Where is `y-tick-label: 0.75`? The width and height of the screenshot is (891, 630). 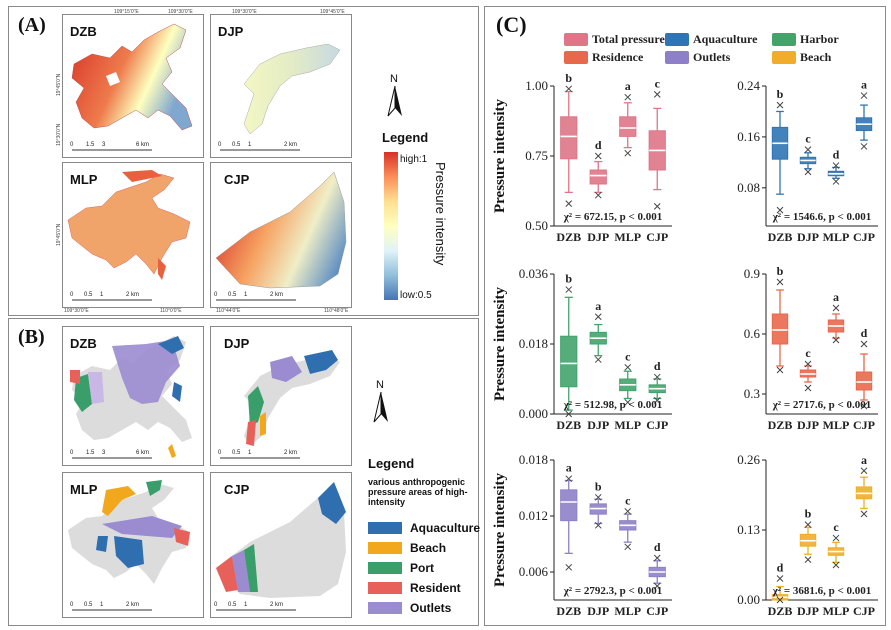
y-tick-label: 0.75 is located at coordinates (536, 155).